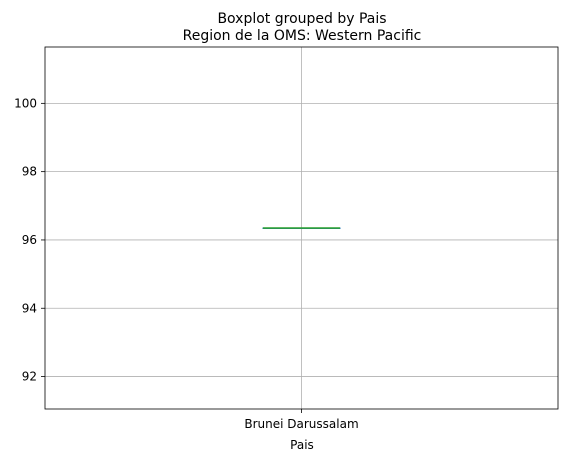 This screenshot has height=461, width=568. Describe the element at coordinates (302, 445) in the screenshot. I see `x-axis-label: Pais` at that location.